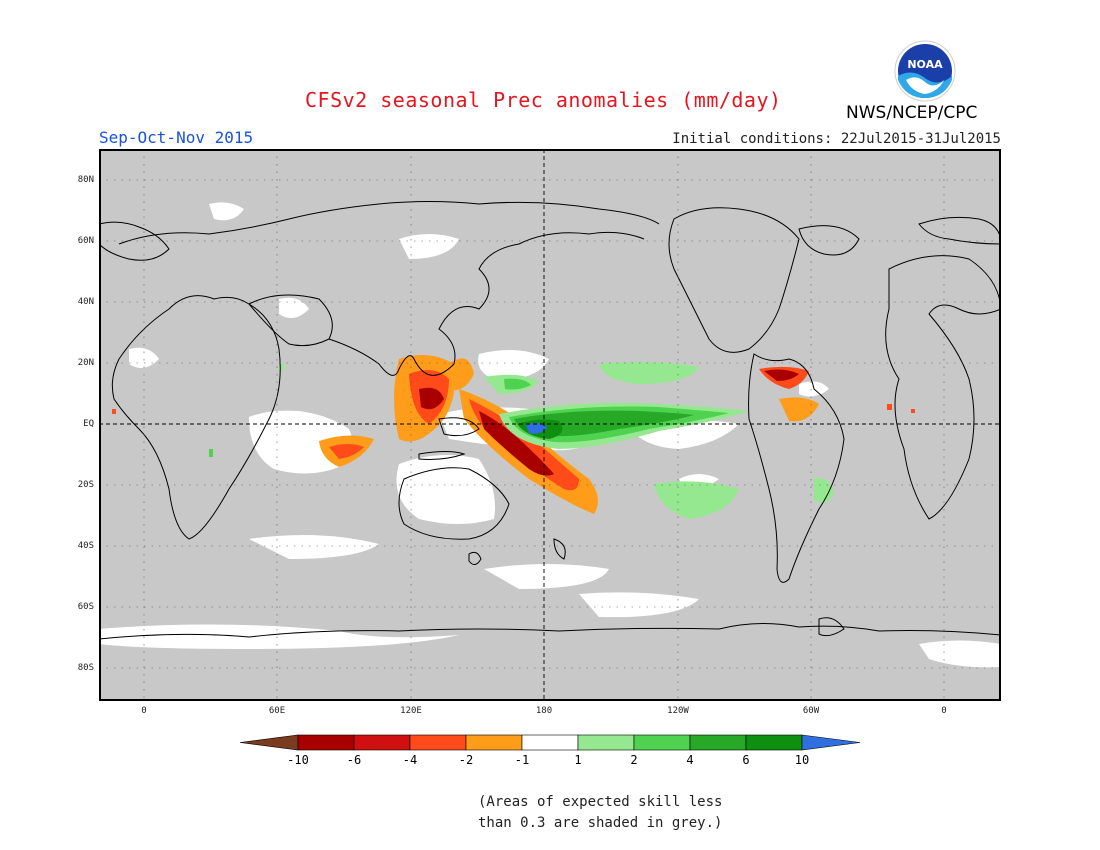 The image size is (1100, 850). What do you see at coordinates (577, 760) in the screenshot?
I see `legend-tick-label: 1` at bounding box center [577, 760].